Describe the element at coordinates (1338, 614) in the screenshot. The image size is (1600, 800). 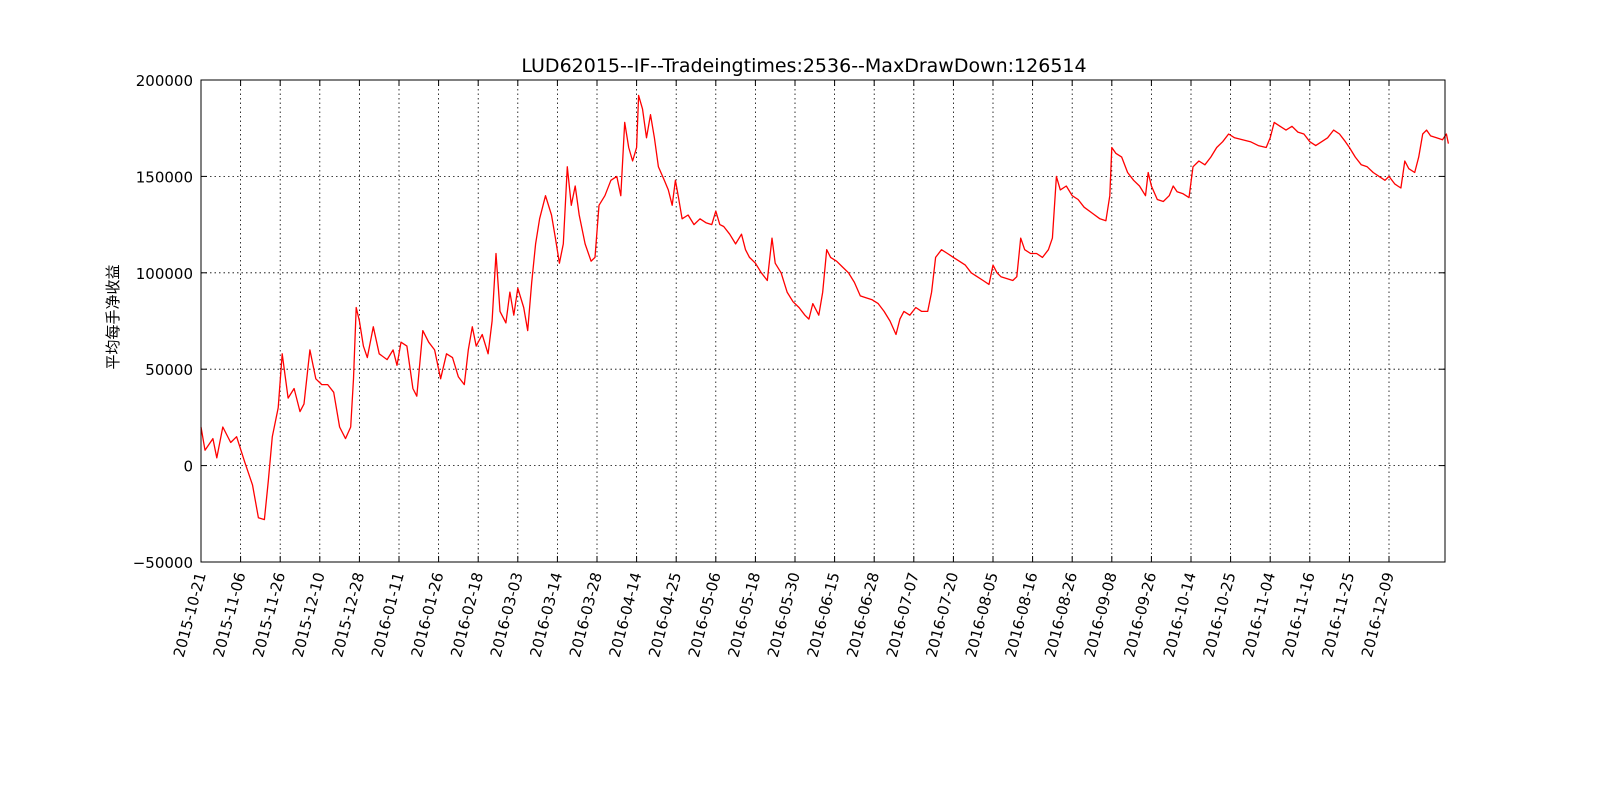
I see `x-tick-label: 2016-11-25` at that location.